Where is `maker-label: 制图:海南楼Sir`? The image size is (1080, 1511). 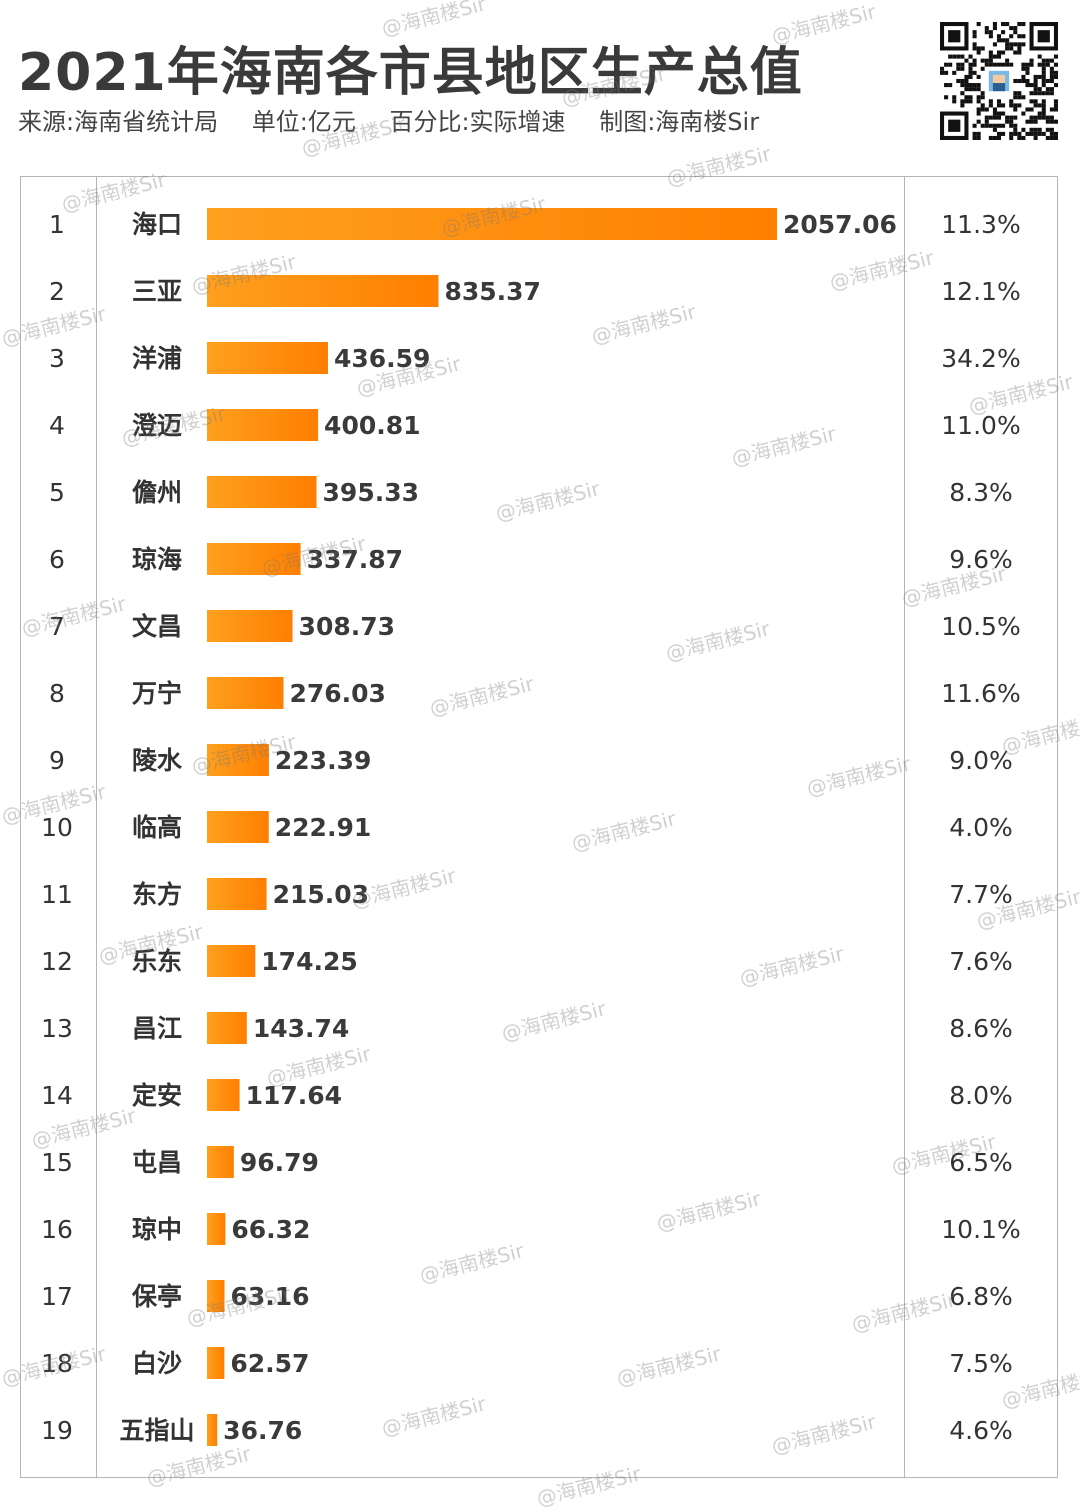
maker-label: 制图:海南楼Sir is located at coordinates (679, 122).